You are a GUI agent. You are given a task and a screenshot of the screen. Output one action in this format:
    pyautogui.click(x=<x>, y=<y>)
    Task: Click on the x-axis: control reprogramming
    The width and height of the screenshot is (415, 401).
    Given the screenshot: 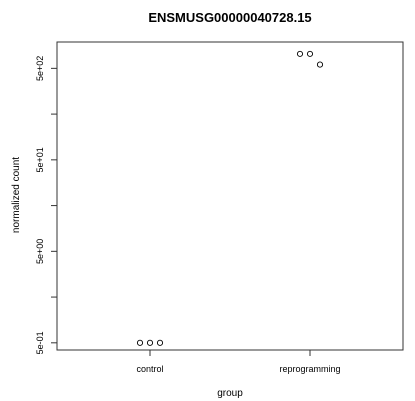 What is the action you would take?
    pyautogui.click(x=238, y=362)
    